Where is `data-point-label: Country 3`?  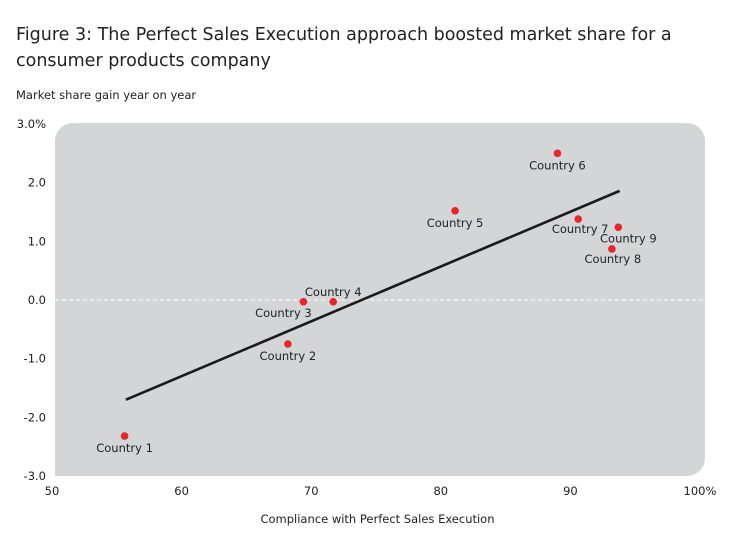 data-point-label: Country 3 is located at coordinates (283, 313).